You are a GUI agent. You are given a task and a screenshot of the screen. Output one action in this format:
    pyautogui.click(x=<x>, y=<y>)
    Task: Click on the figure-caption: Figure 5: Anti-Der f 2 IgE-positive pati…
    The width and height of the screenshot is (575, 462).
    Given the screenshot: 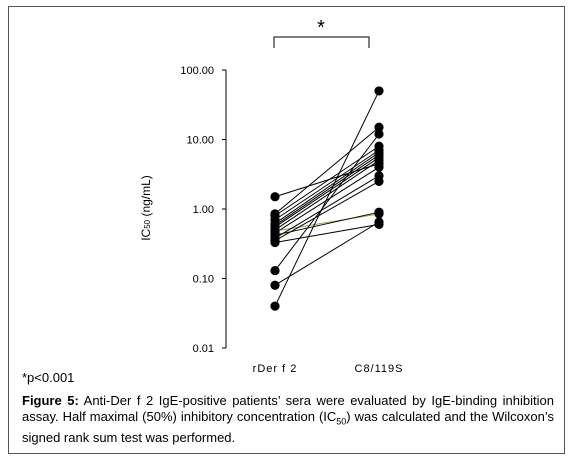 What is the action you would take?
    pyautogui.click(x=288, y=419)
    